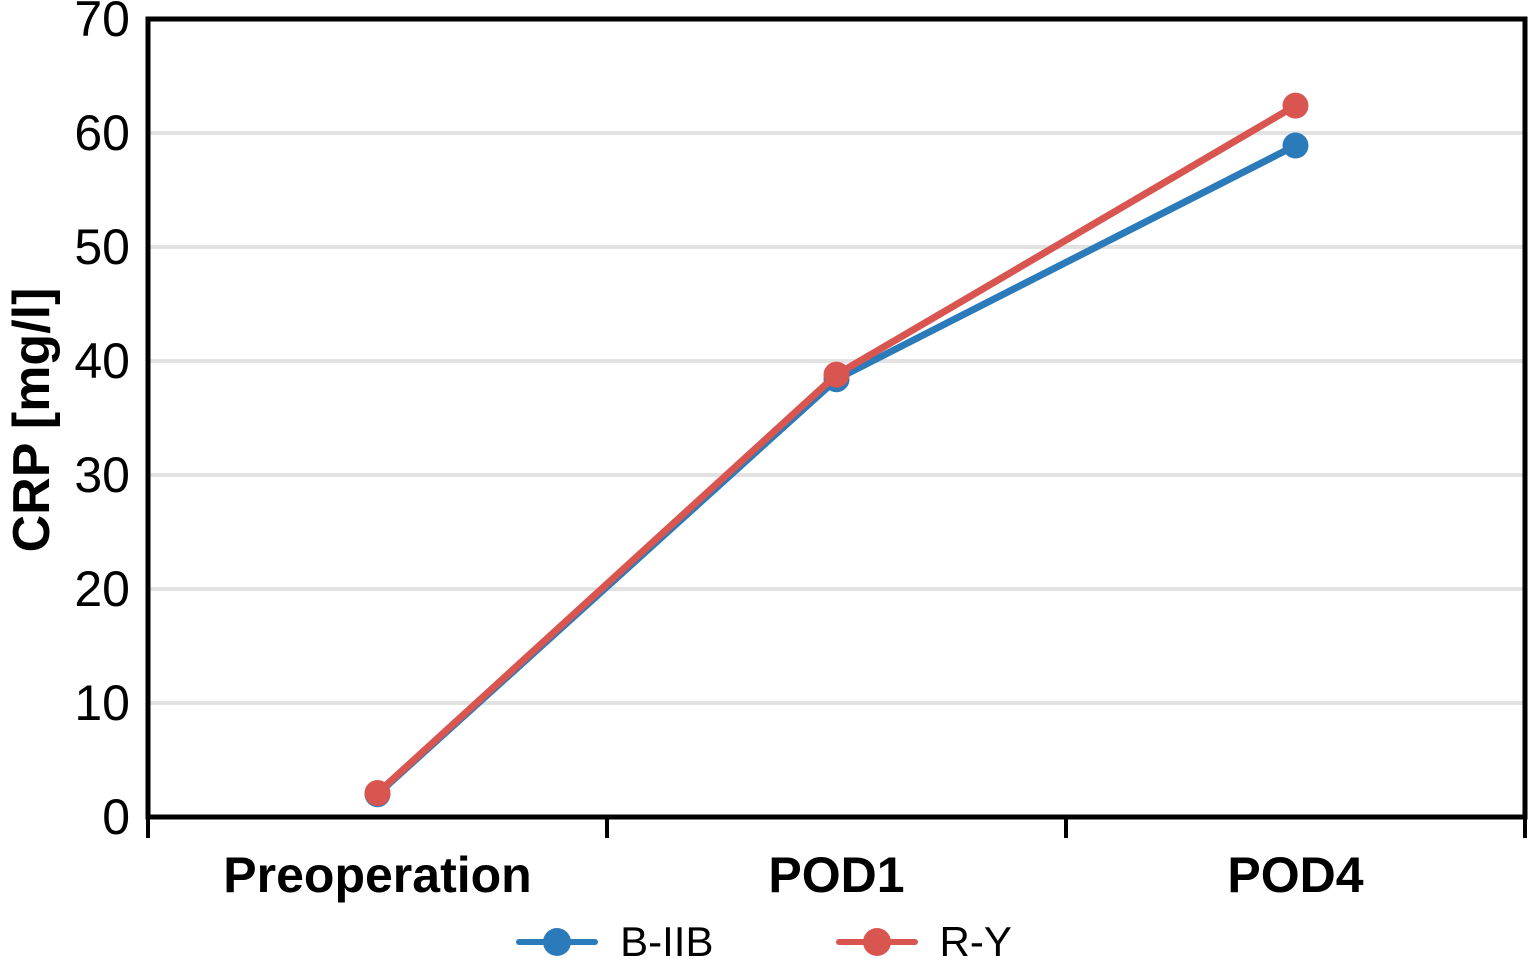  What do you see at coordinates (836, 875) in the screenshot?
I see `x-category-label-POD1: POD1` at bounding box center [836, 875].